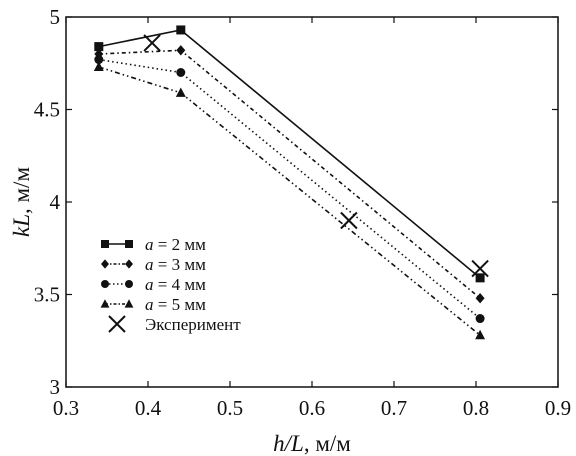 The height and width of the screenshot is (456, 576). I want to click on legend-marker-experiment, so click(117, 324).